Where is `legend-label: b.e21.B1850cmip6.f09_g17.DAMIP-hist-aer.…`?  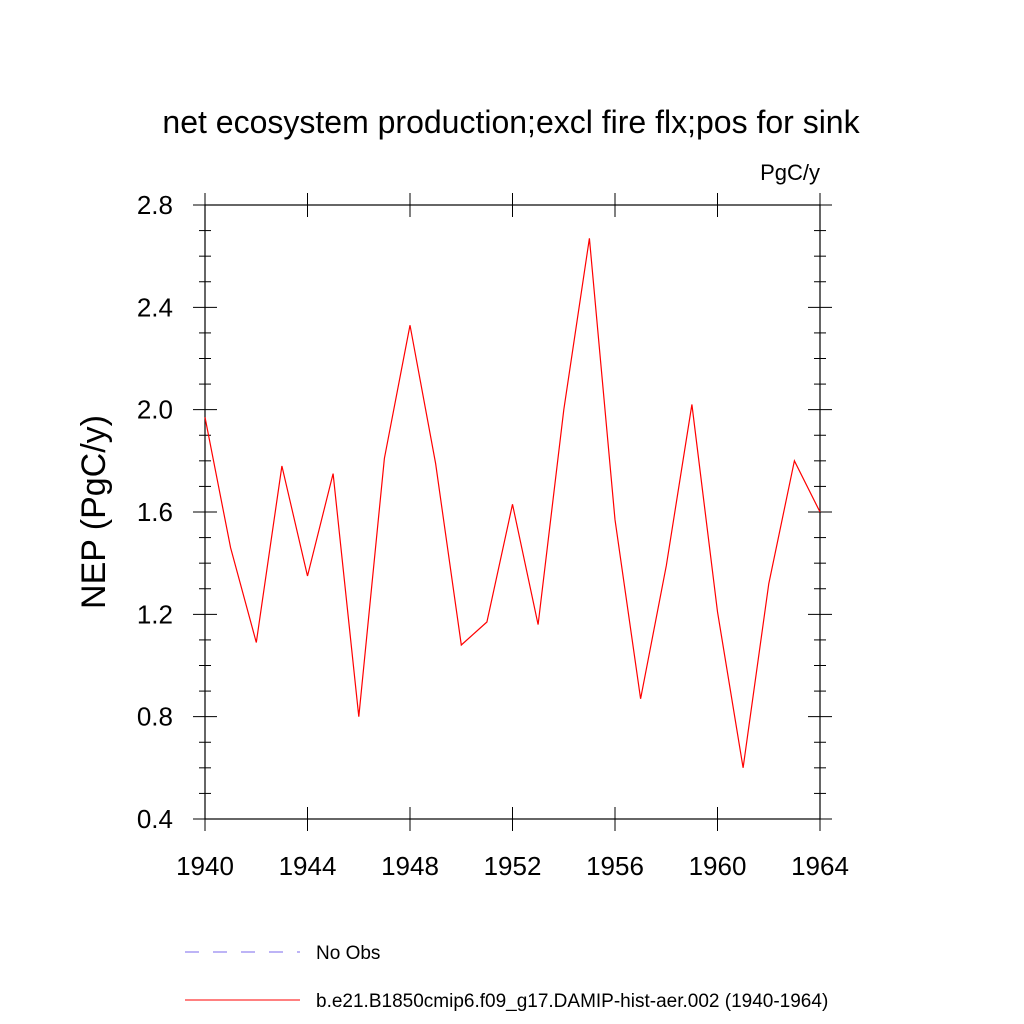 legend-label: b.e21.B1850cmip6.f09_g17.DAMIP-hist-aer.… is located at coordinates (572, 1001).